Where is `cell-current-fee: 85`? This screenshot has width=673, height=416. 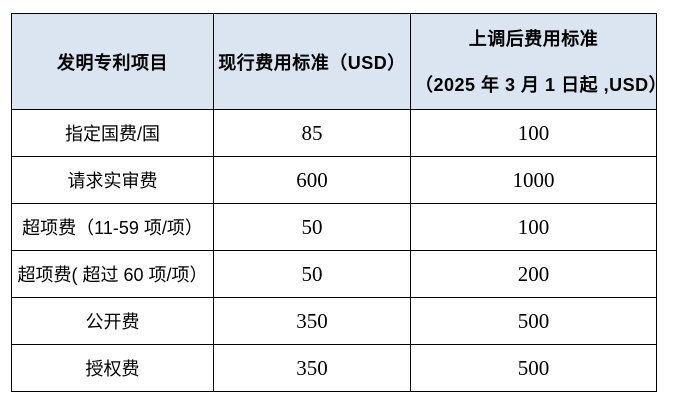
cell-current-fee: 85 is located at coordinates (312, 133).